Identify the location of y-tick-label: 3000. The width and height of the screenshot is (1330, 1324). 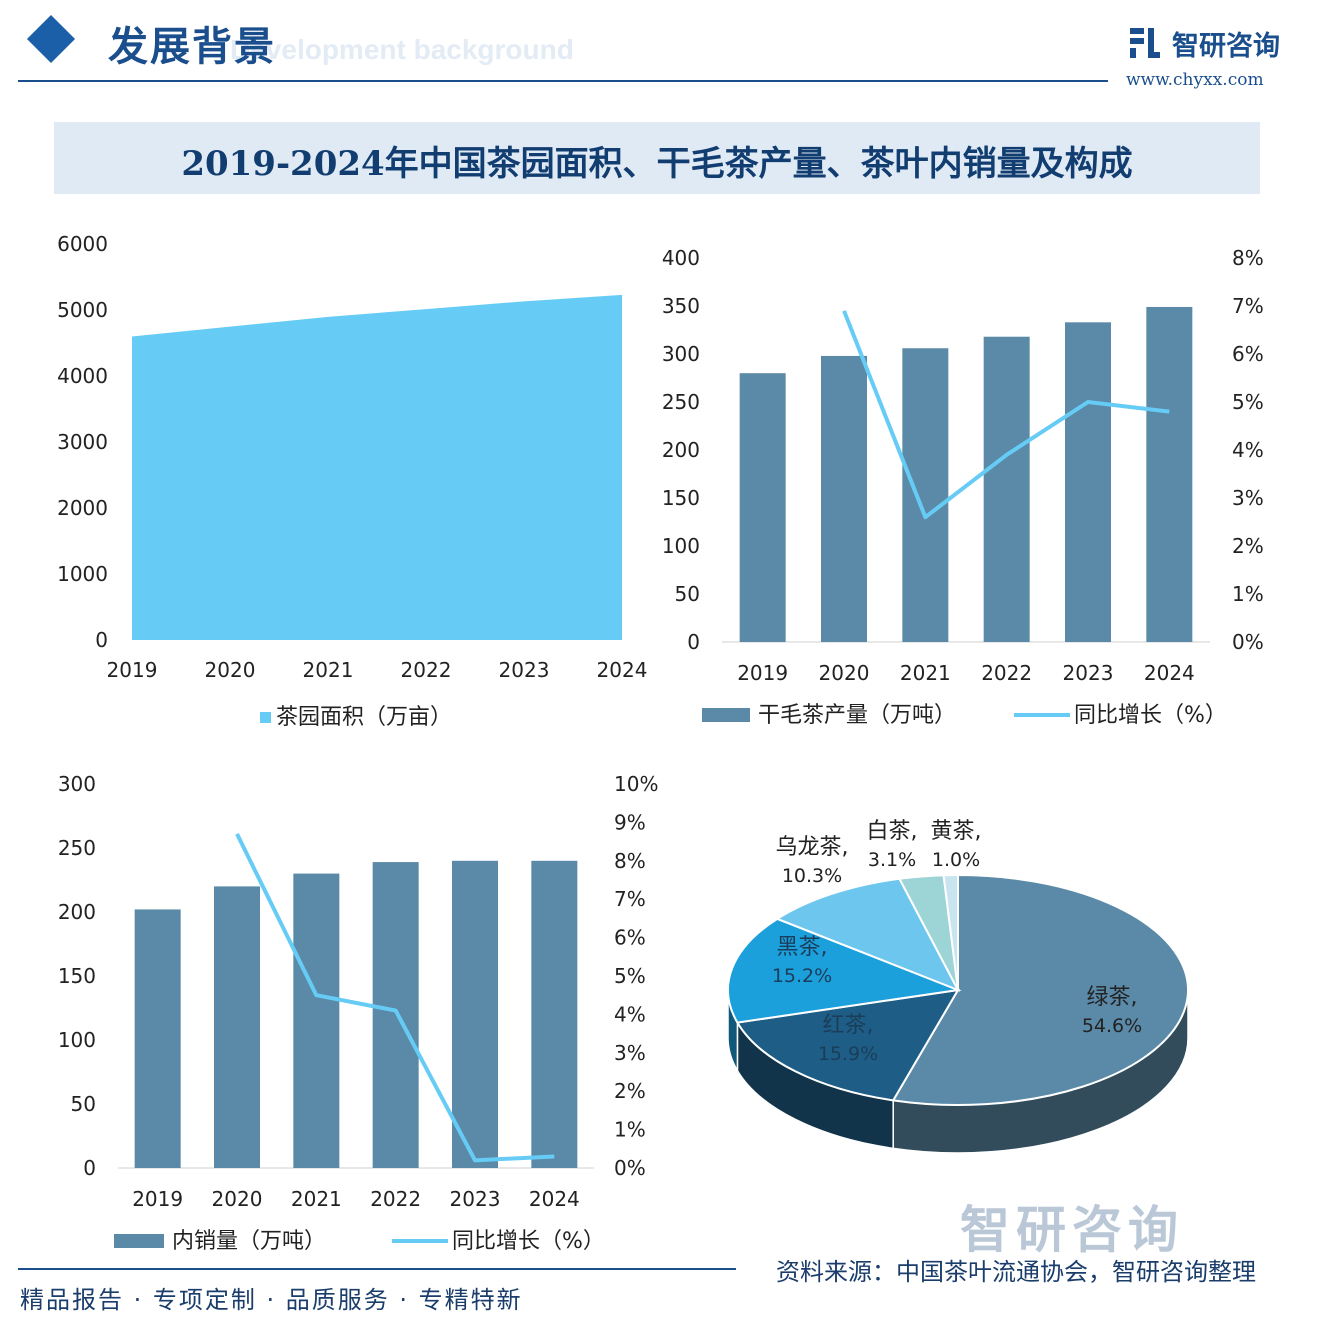
(82, 442).